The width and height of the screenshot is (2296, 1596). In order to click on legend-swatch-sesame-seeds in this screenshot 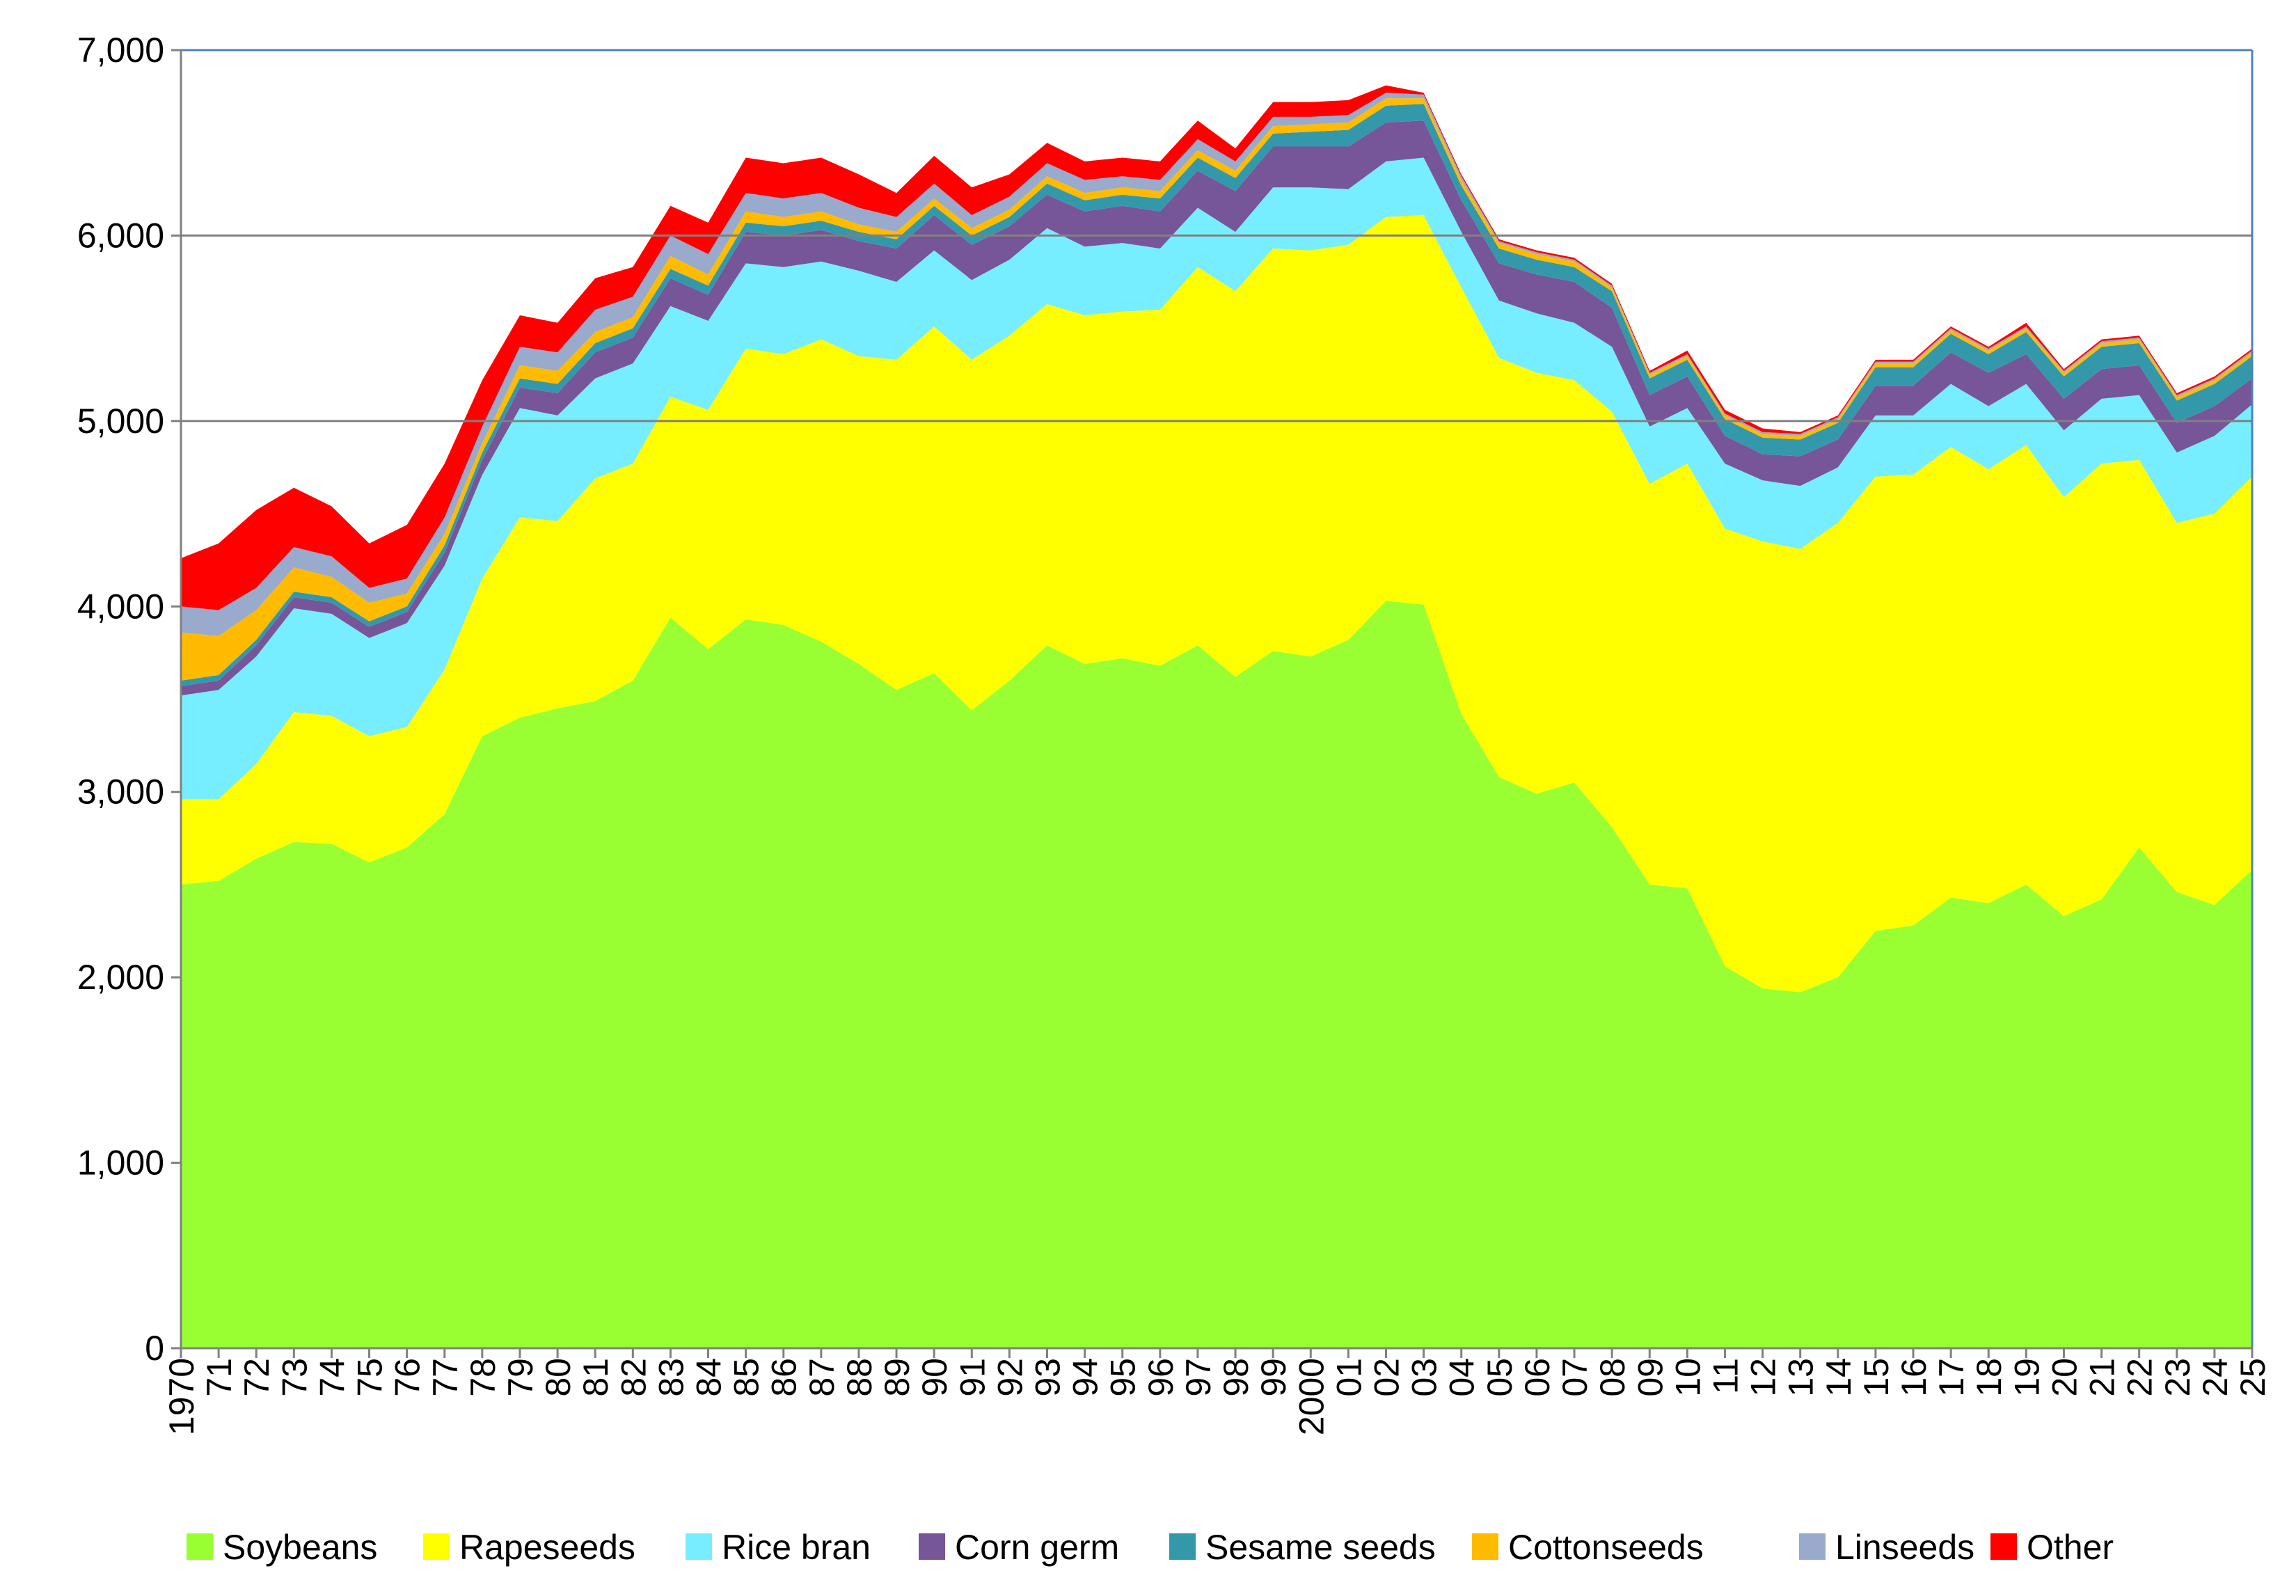, I will do `click(1182, 1546)`.